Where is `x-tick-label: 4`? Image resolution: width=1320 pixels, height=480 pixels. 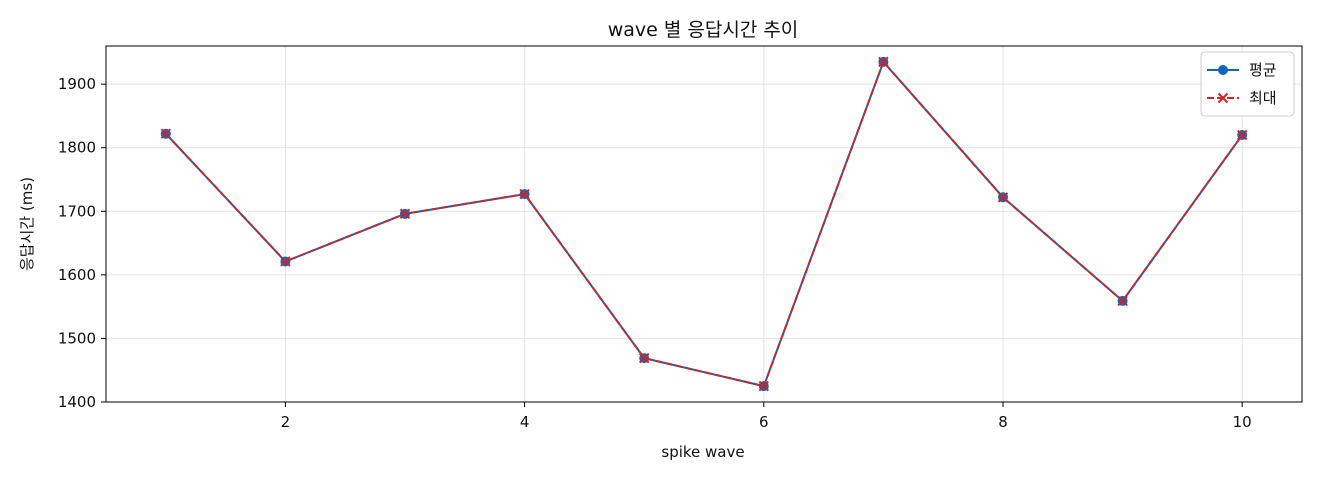
x-tick-label: 4 is located at coordinates (525, 422).